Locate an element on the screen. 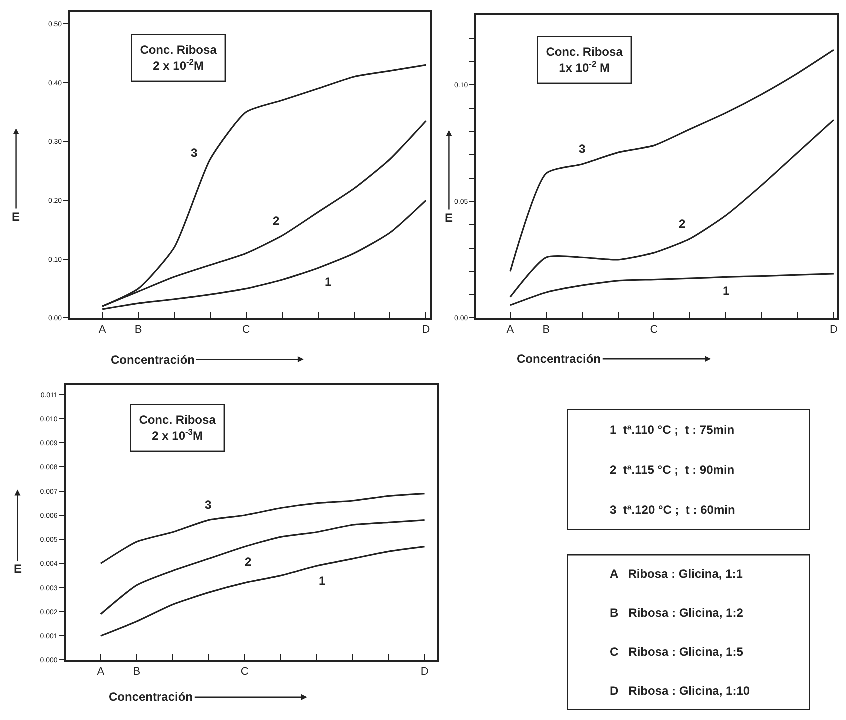 This screenshot has width=846, height=720. text: B Ribosa : Glicina, 1:2 is located at coordinates (677, 613).